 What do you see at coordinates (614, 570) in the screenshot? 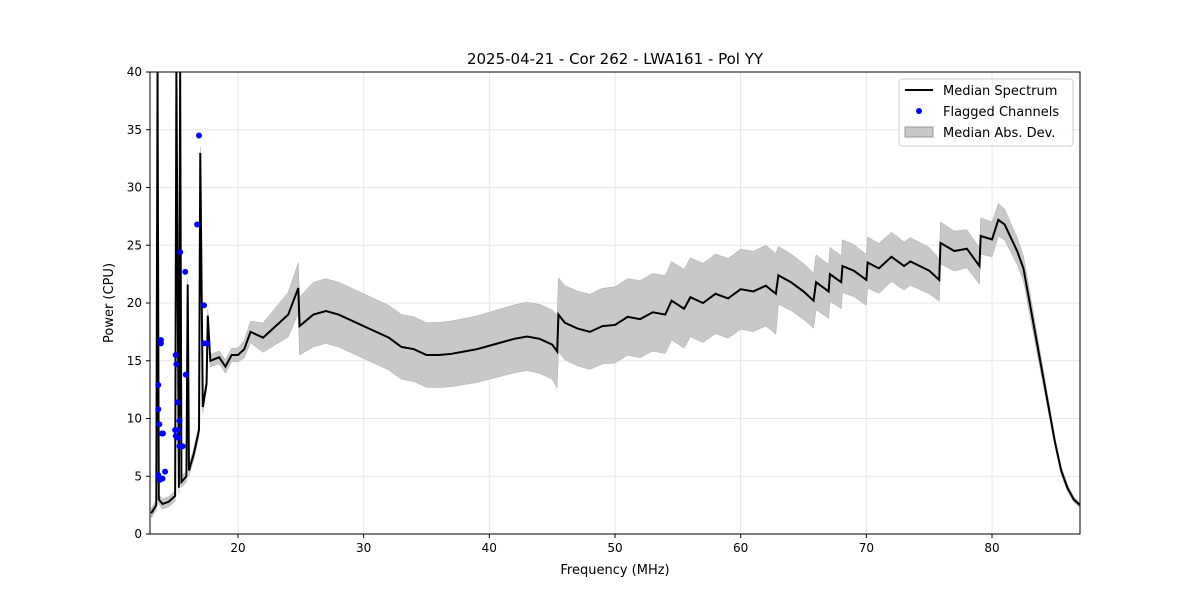
I see `x-axis-label: Frequency (MHz)` at bounding box center [614, 570].